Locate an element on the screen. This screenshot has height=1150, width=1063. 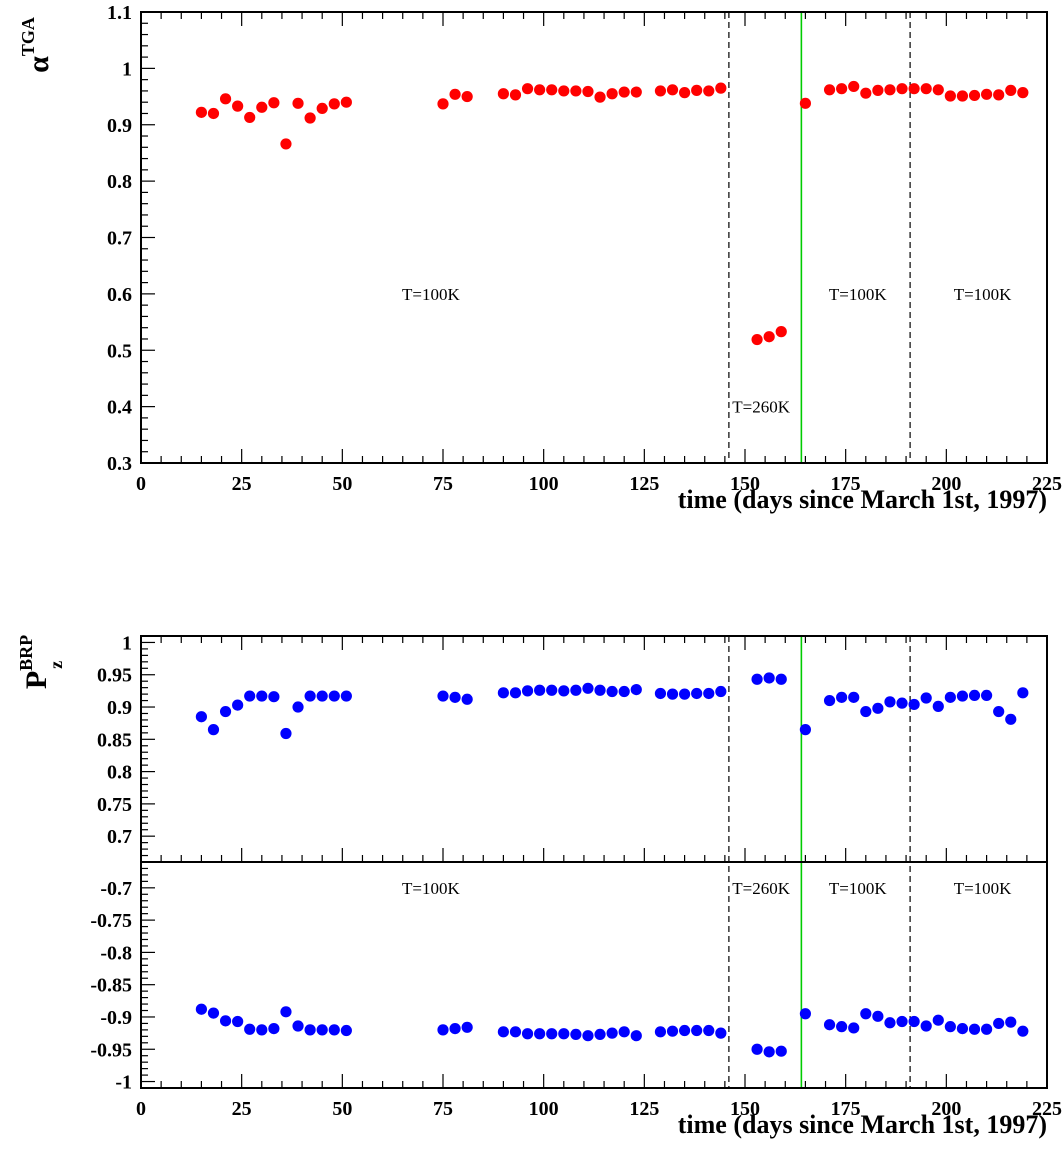
y-tick-label: 0.5 is located at coordinates (119, 351).